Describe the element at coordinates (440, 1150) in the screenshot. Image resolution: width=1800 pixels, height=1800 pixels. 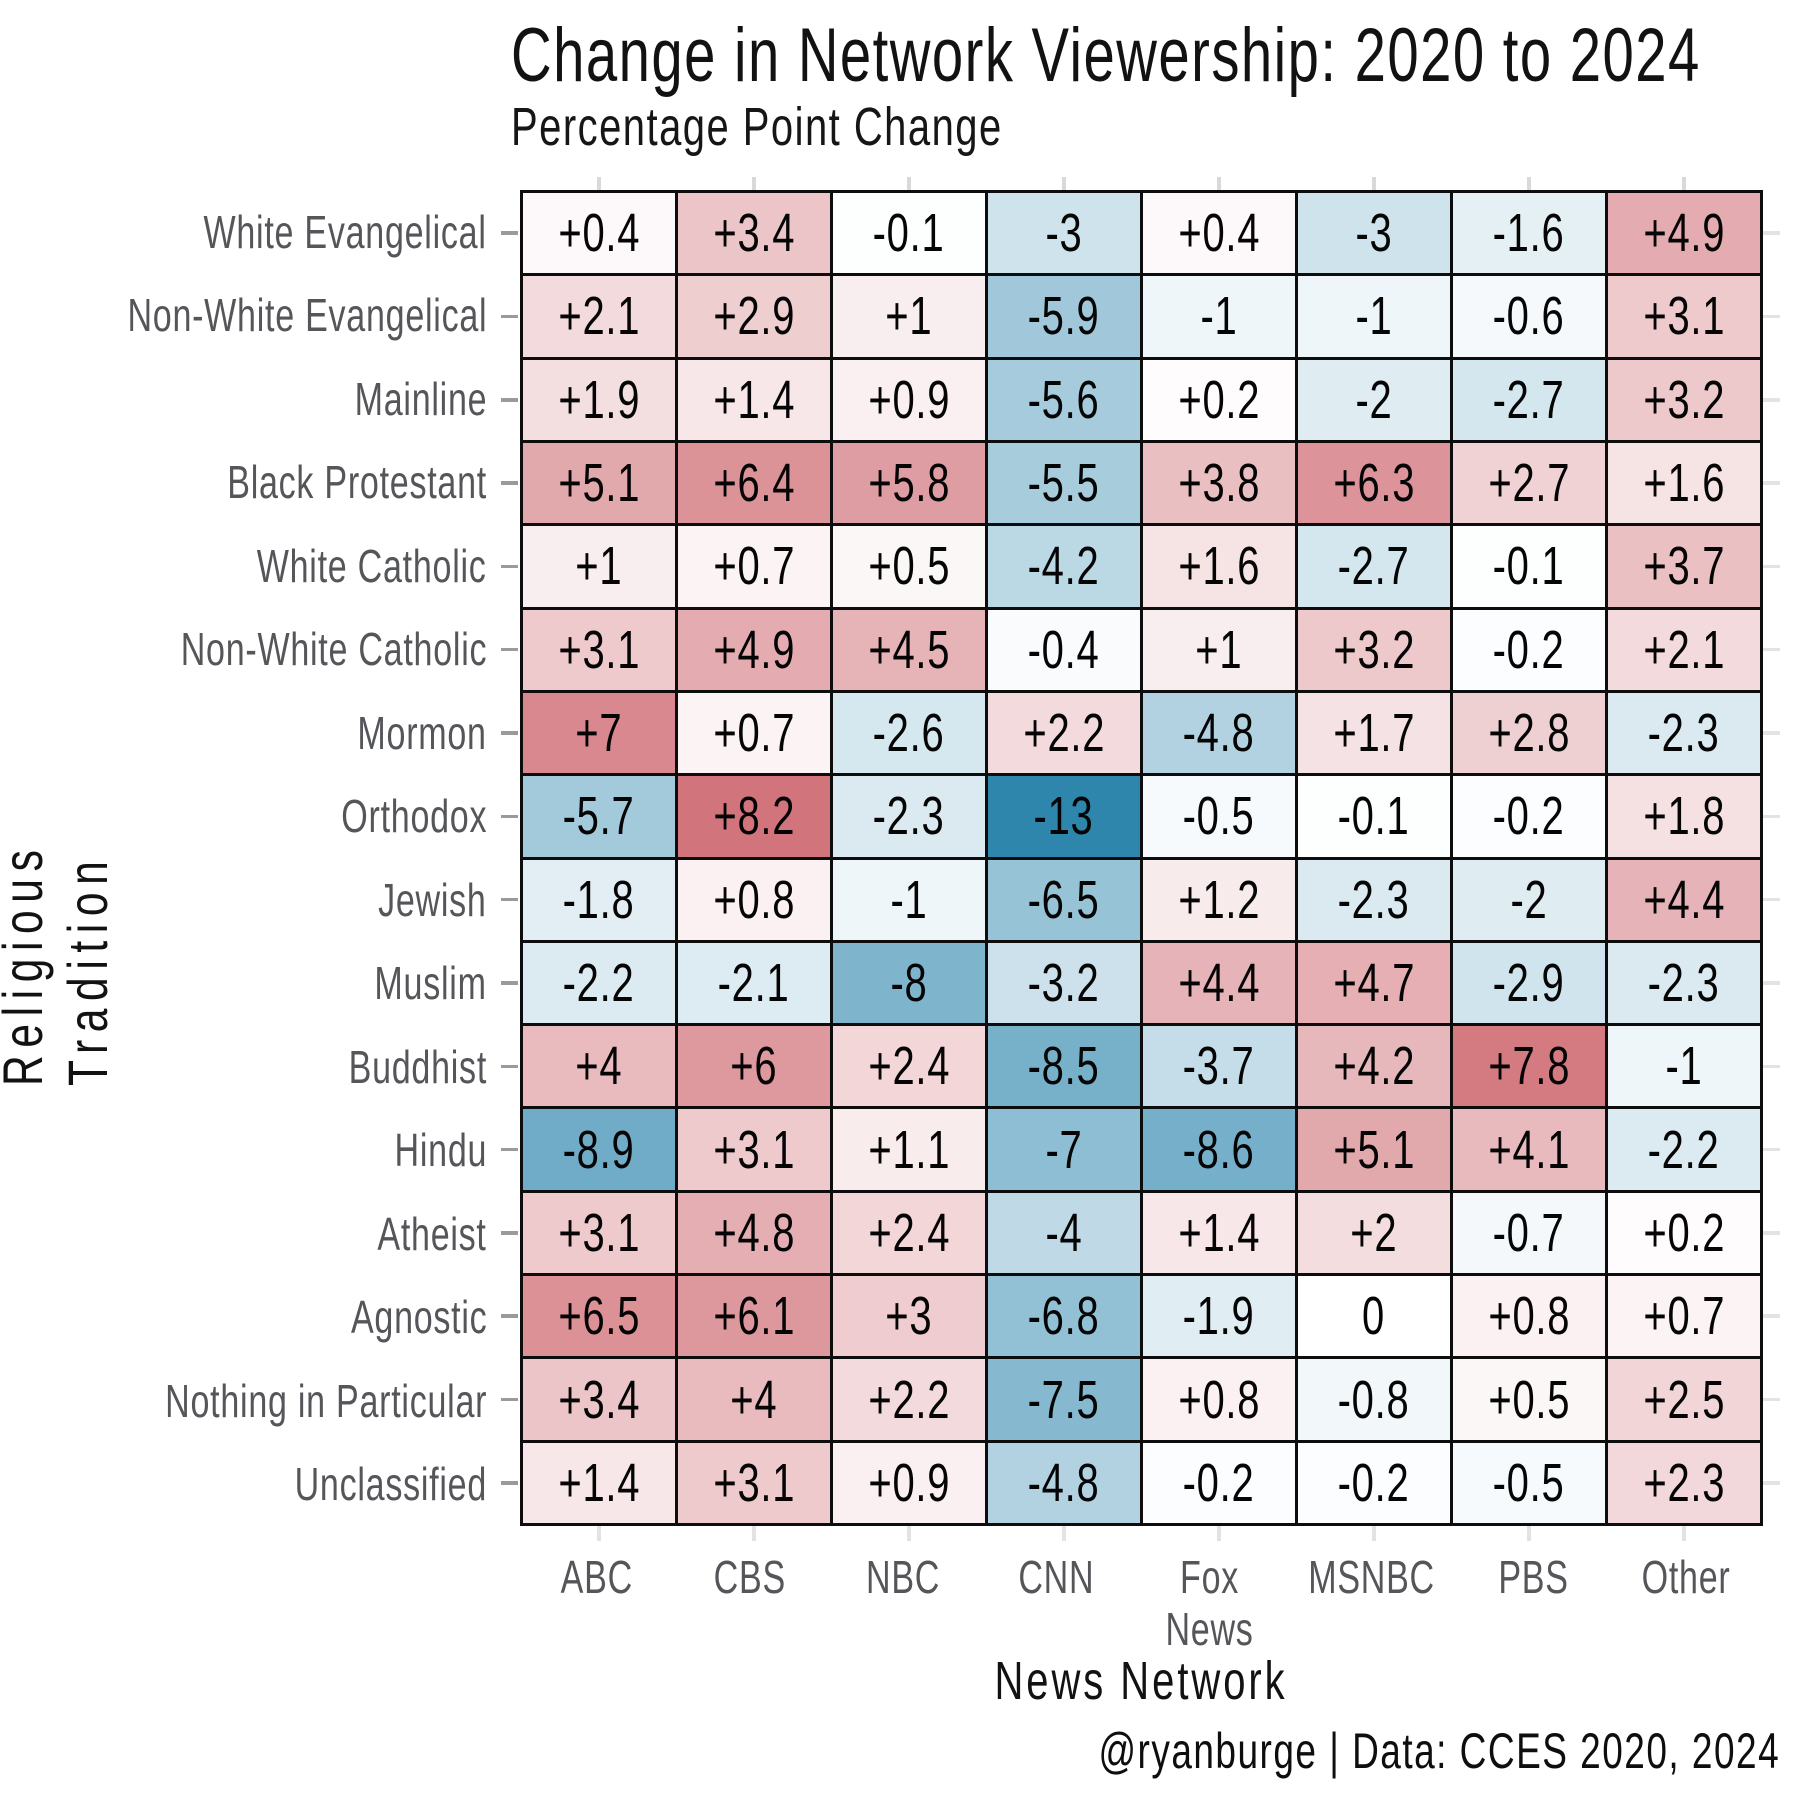
I see `row-label: Hindu` at that location.